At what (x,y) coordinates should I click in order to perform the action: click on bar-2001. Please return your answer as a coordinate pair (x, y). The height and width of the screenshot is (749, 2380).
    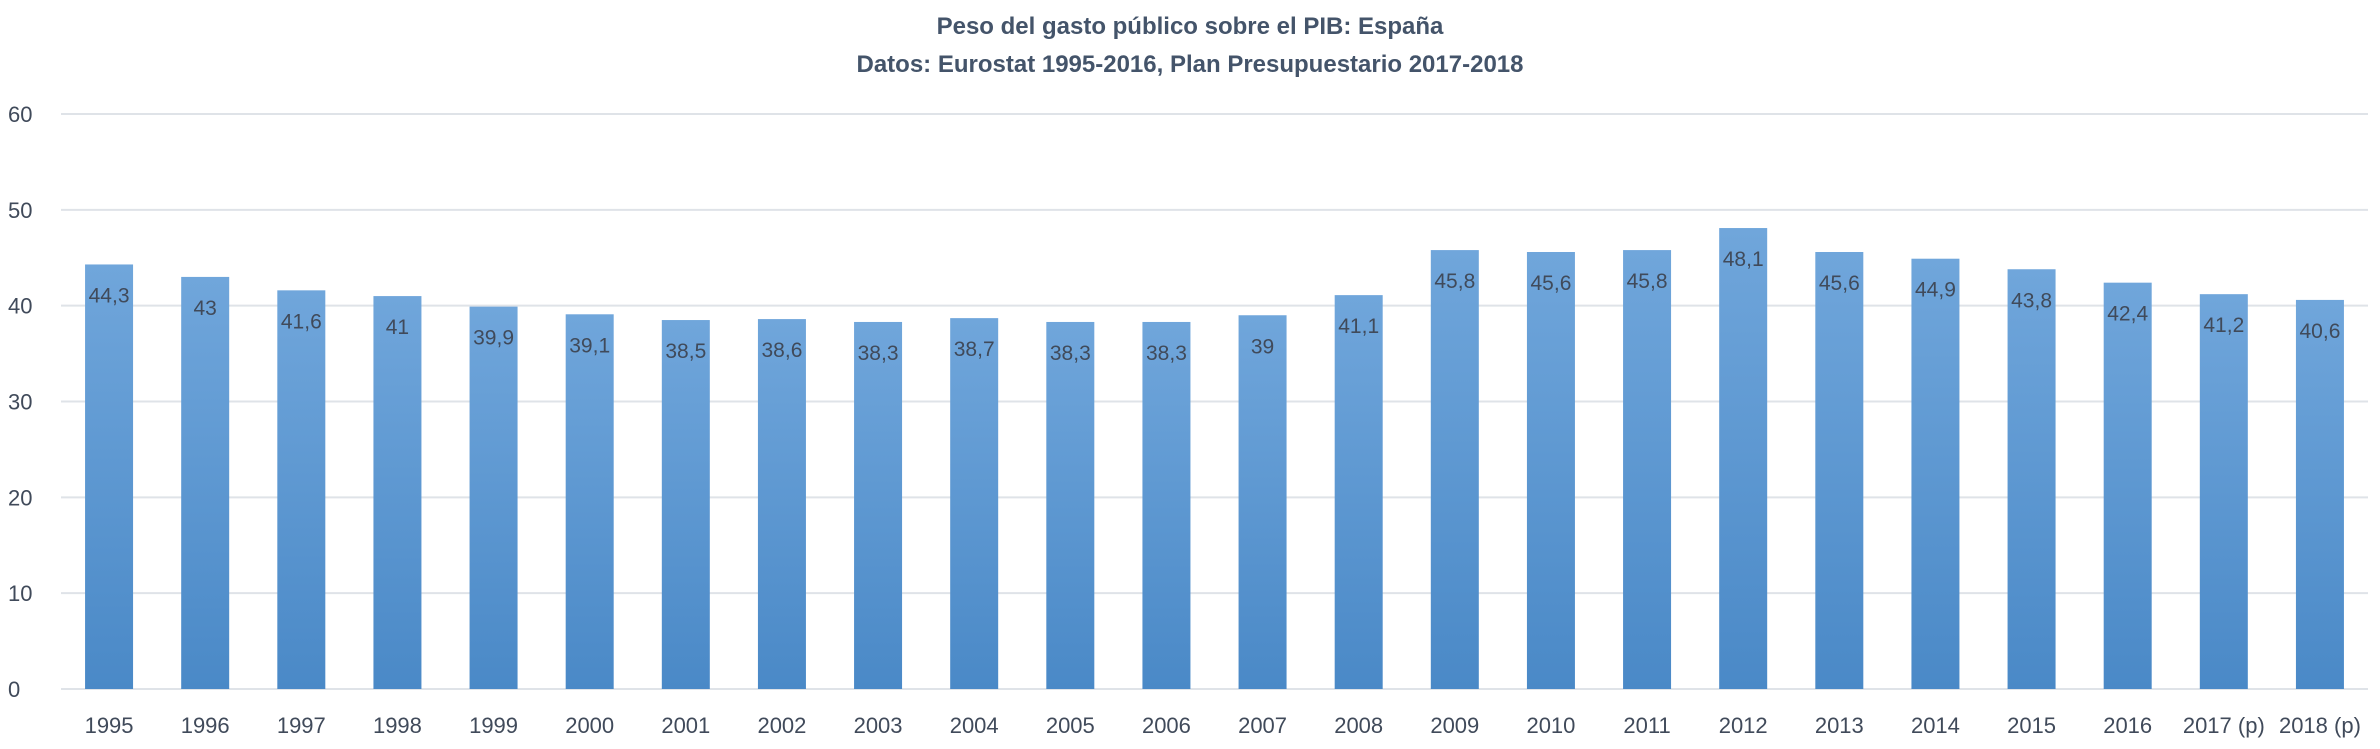
    Looking at the image, I should click on (685, 504).